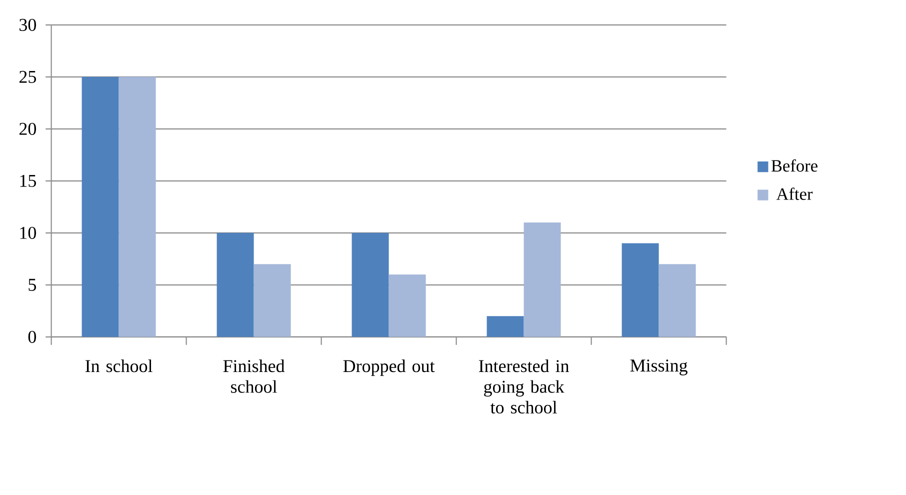 Image resolution: width=906 pixels, height=495 pixels. What do you see at coordinates (794, 165) in the screenshot?
I see `legend-label: Before` at bounding box center [794, 165].